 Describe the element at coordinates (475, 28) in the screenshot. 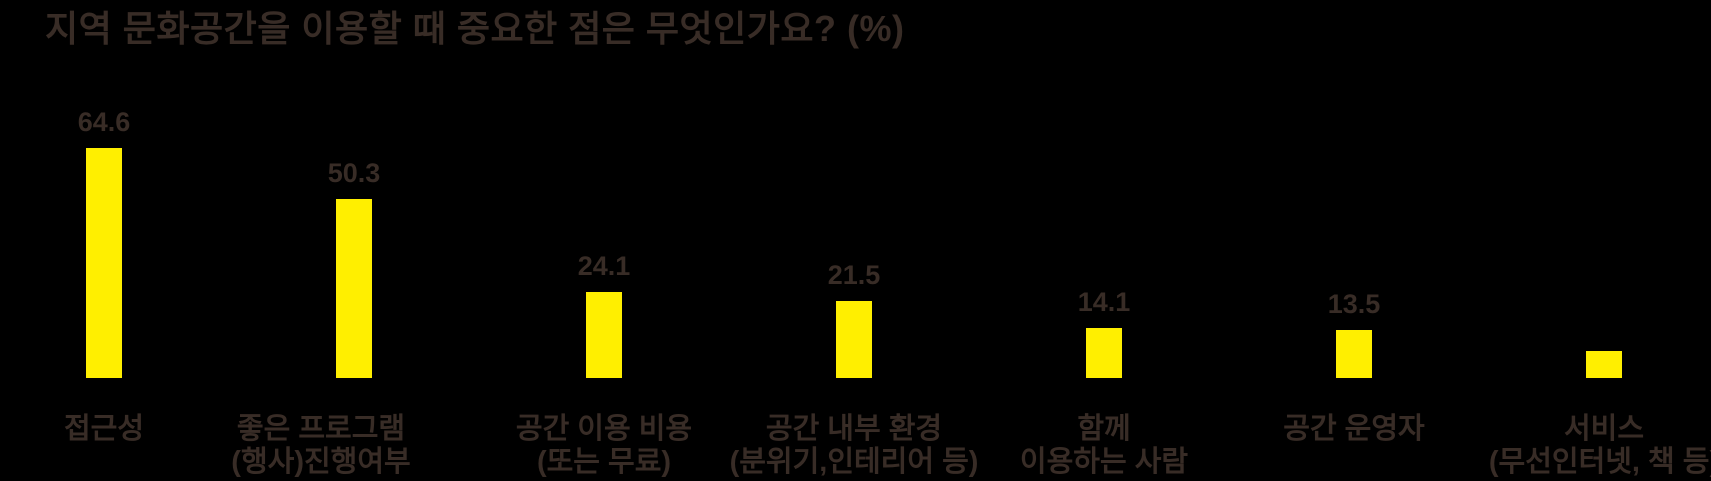

I see `chart-title: 지역 문화공간을 이용할 때 중요한 점은 무엇인가요? (%)` at that location.